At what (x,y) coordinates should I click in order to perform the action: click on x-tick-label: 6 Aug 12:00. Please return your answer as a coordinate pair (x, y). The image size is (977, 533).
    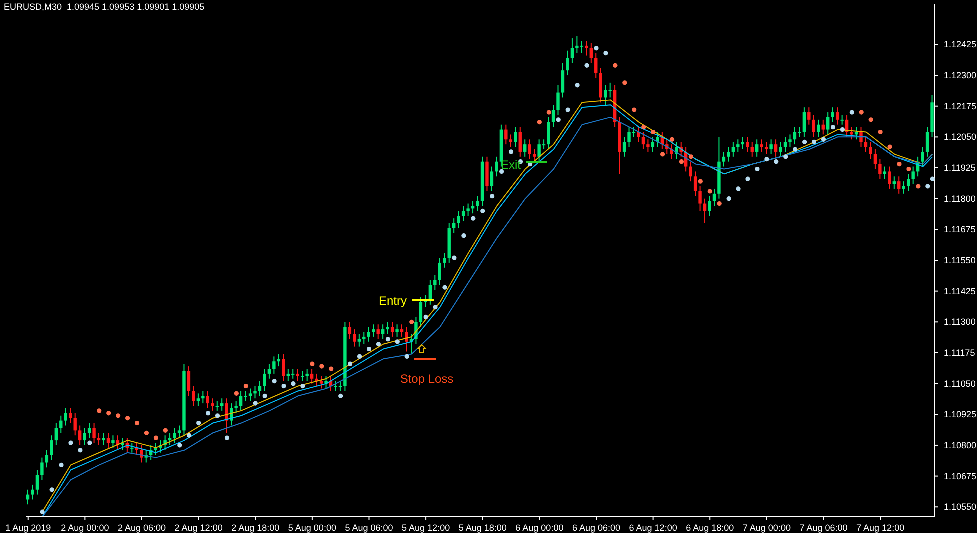
    Looking at the image, I should click on (653, 528).